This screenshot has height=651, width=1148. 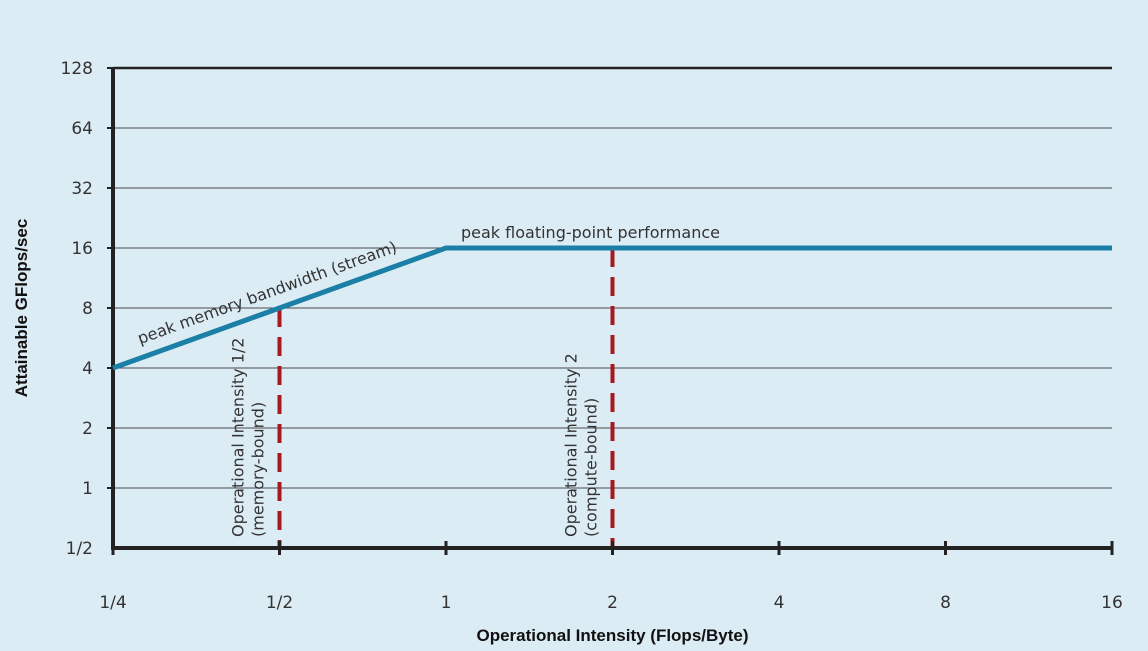 I want to click on marker-sublabel: (compute-bound), so click(x=591, y=467).